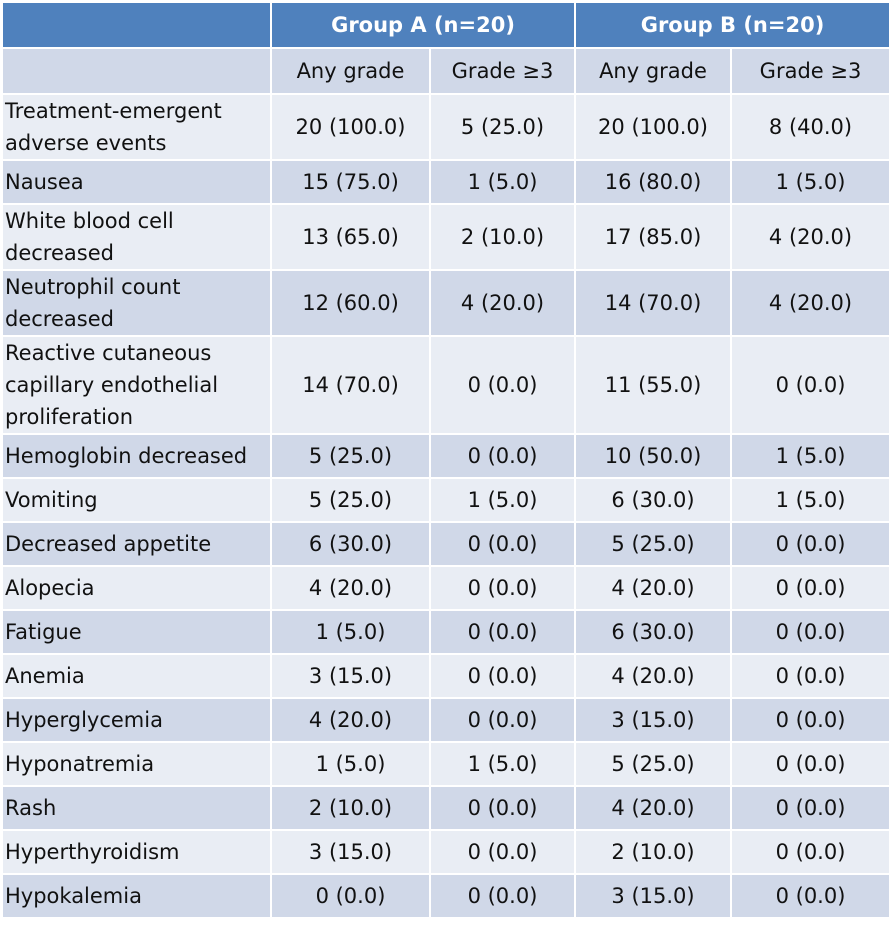  I want to click on table-row: Anemia 3 (15.0) 0 (0.0) 4 (20.0) 0 (0.0), so click(446, 676).